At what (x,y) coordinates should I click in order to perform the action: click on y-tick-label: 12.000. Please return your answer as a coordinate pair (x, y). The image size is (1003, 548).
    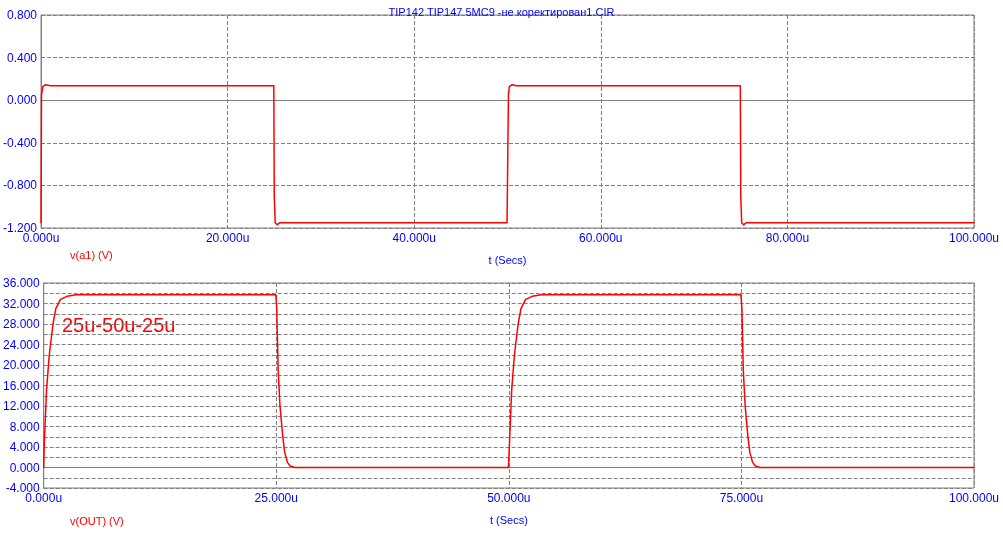
    Looking at the image, I should click on (22, 406).